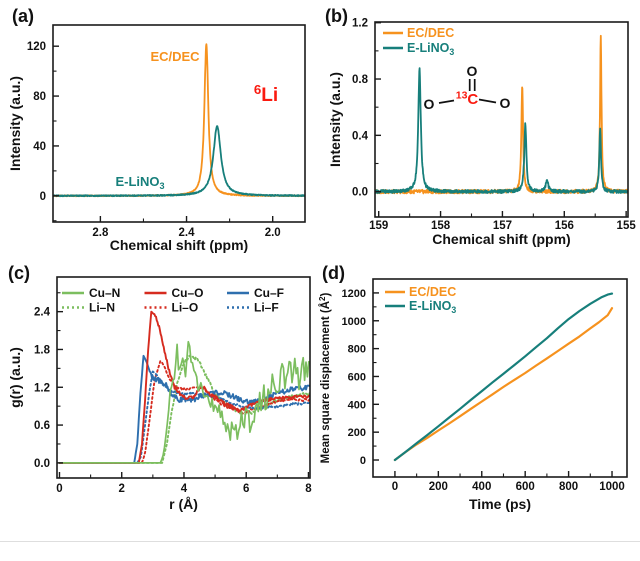  Describe the element at coordinates (184, 489) in the screenshot. I see `x-tick-label: 4` at that location.